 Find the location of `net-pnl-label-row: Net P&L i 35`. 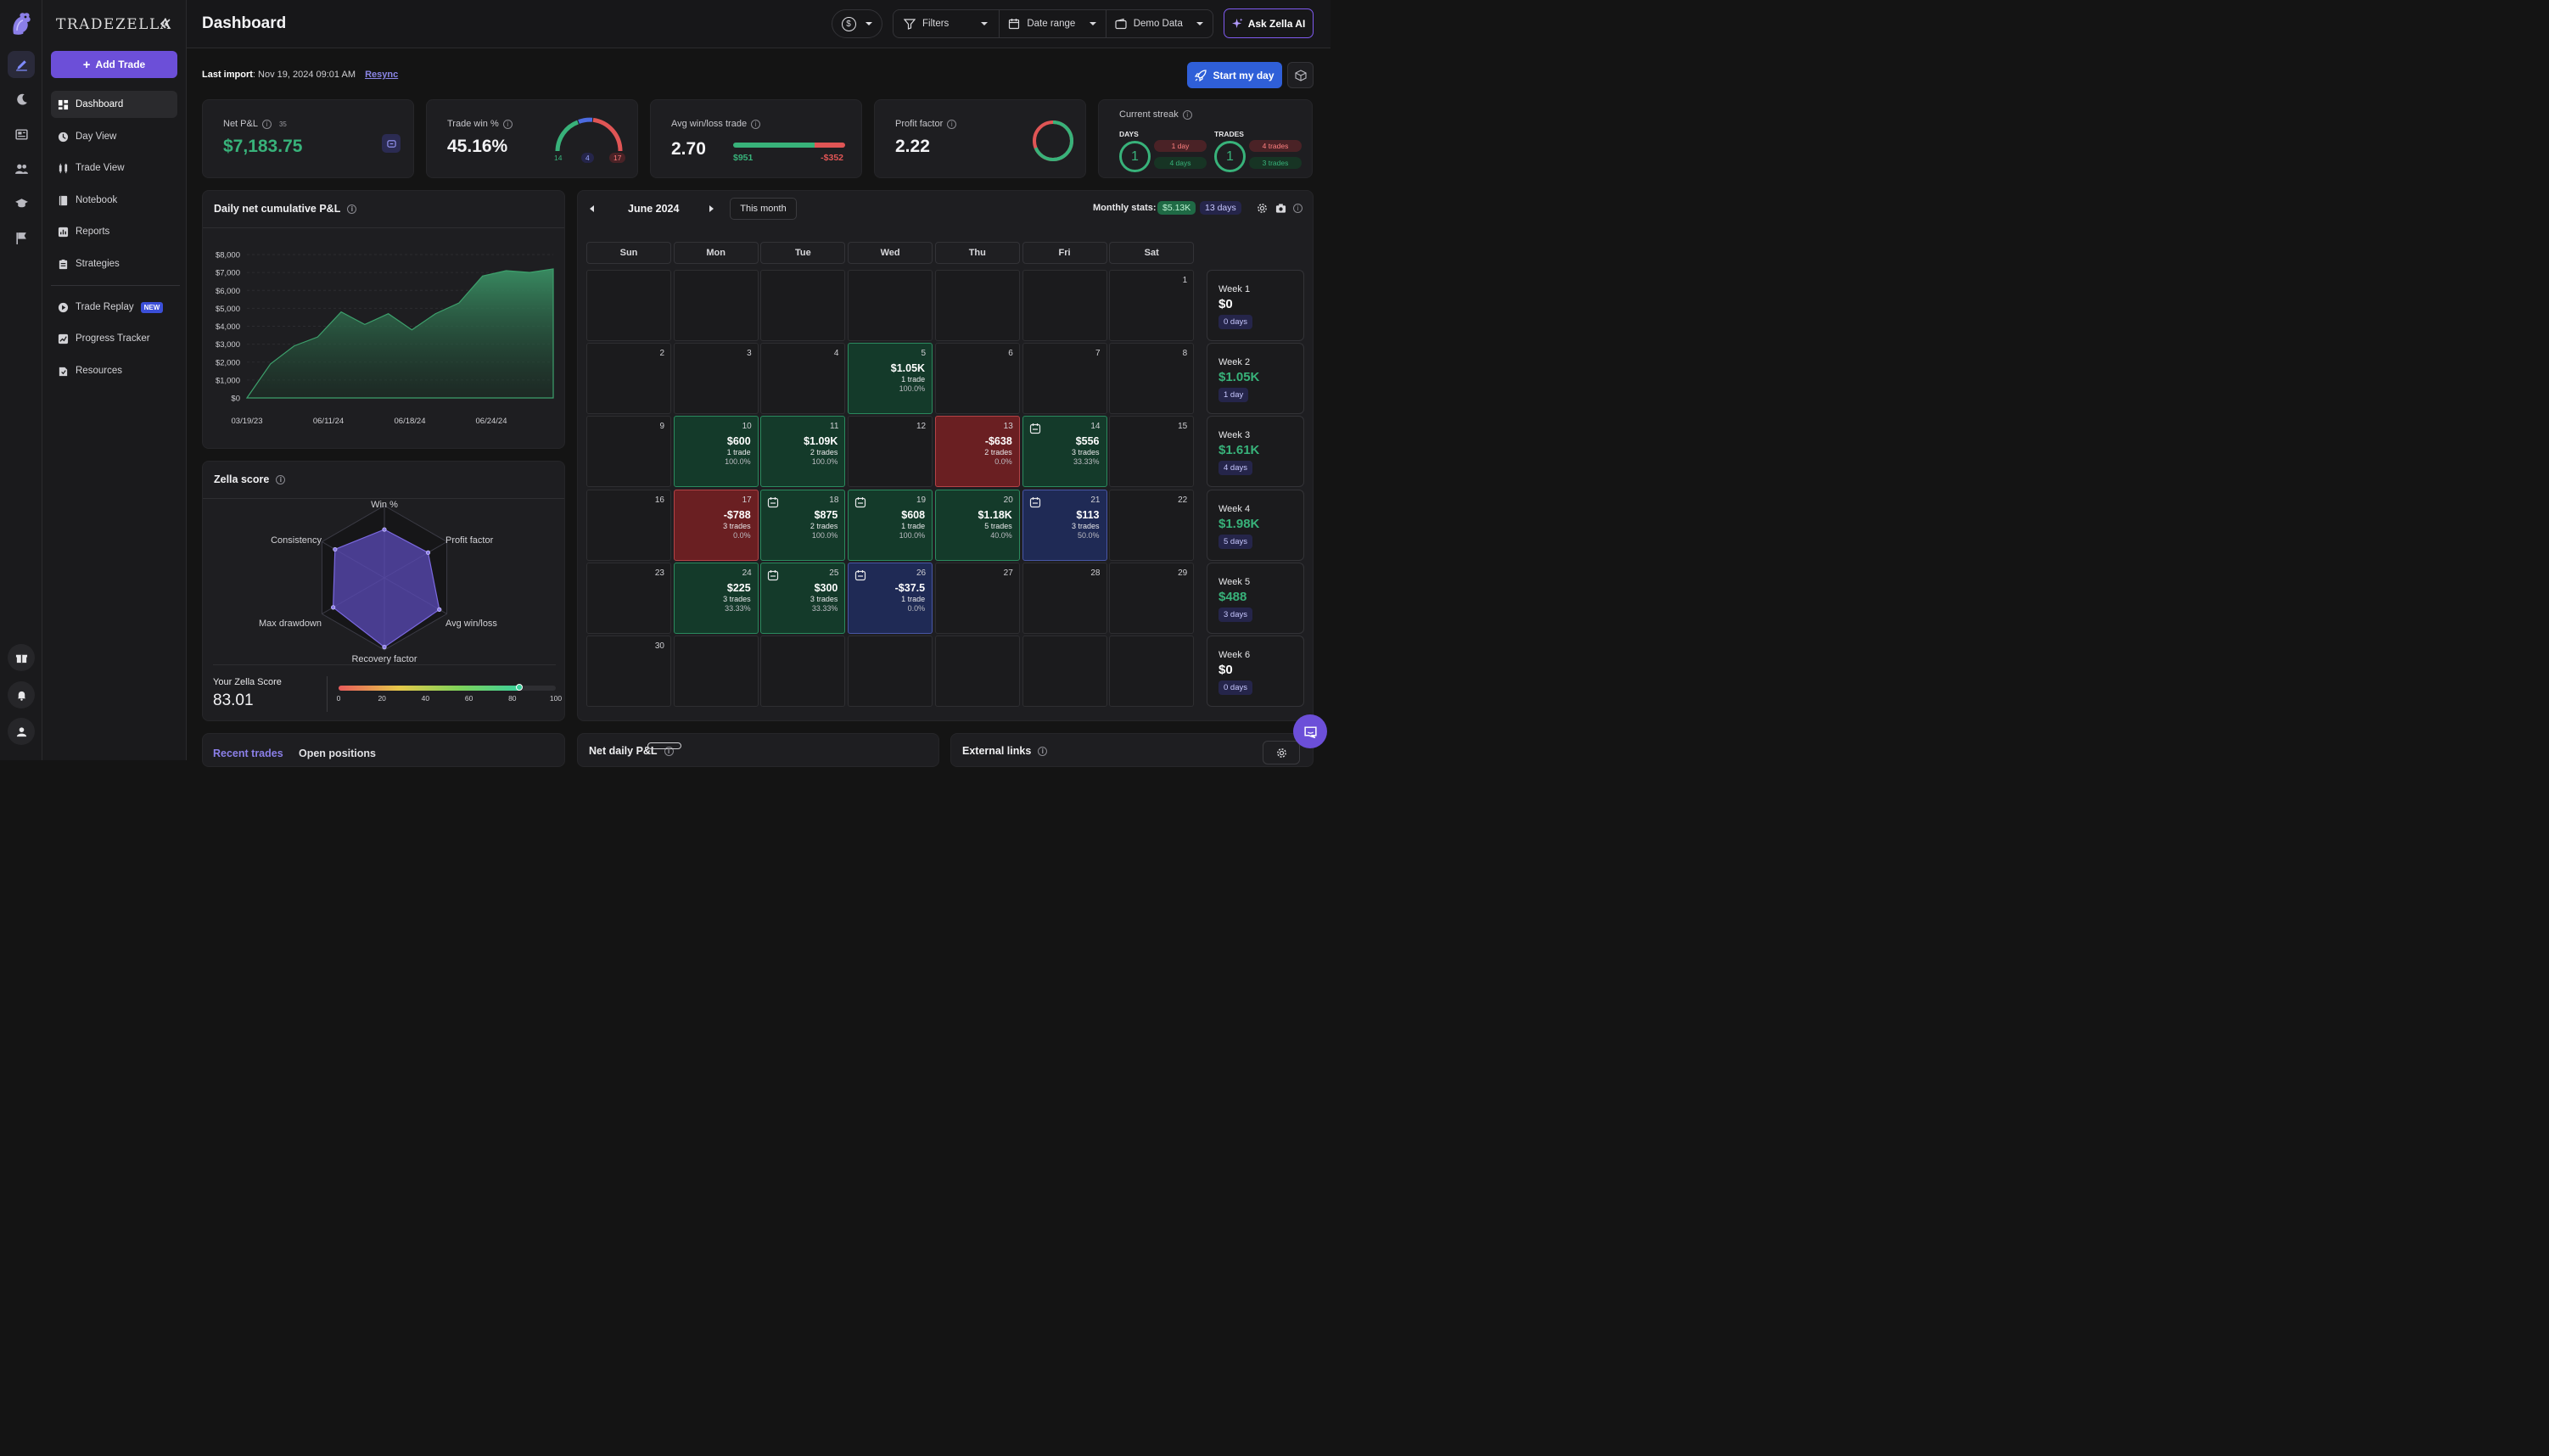

net-pnl-label-row: Net P&L i 35 is located at coordinates (255, 124).